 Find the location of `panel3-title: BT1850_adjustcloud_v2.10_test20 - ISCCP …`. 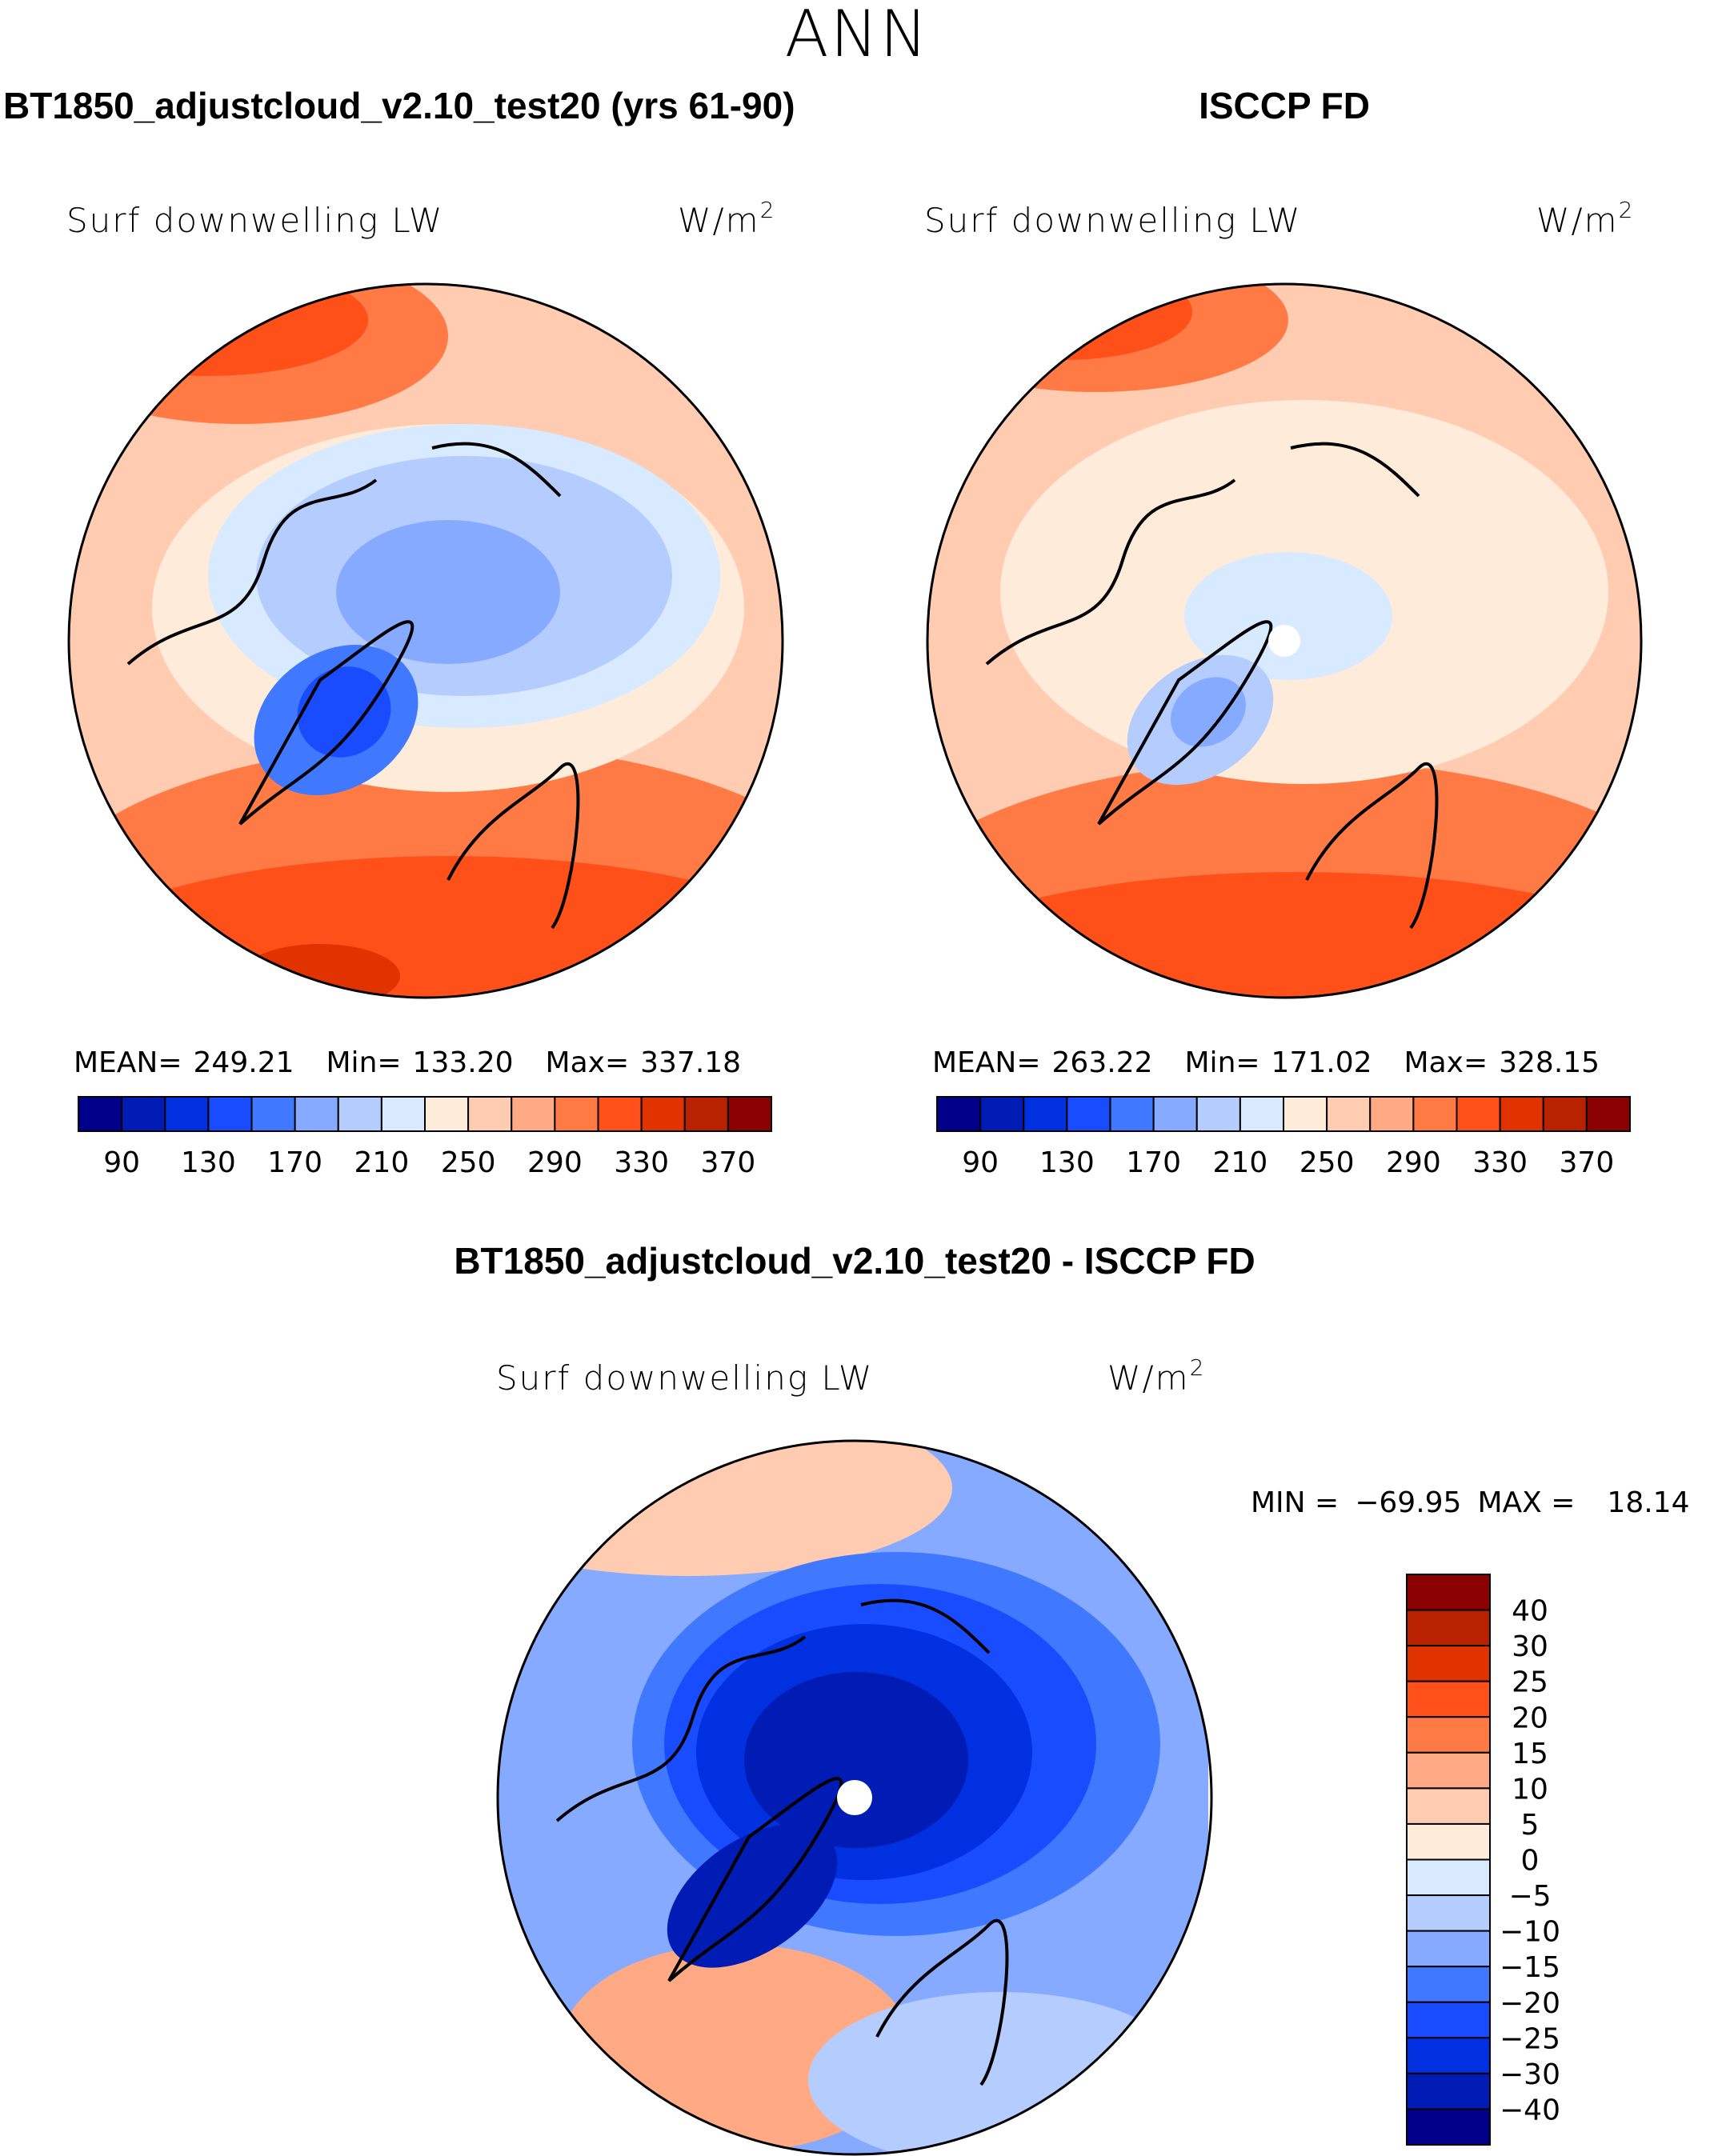

panel3-title: BT1850_adjustcloud_v2.10_test20 - ISCCP … is located at coordinates (854, 1261).